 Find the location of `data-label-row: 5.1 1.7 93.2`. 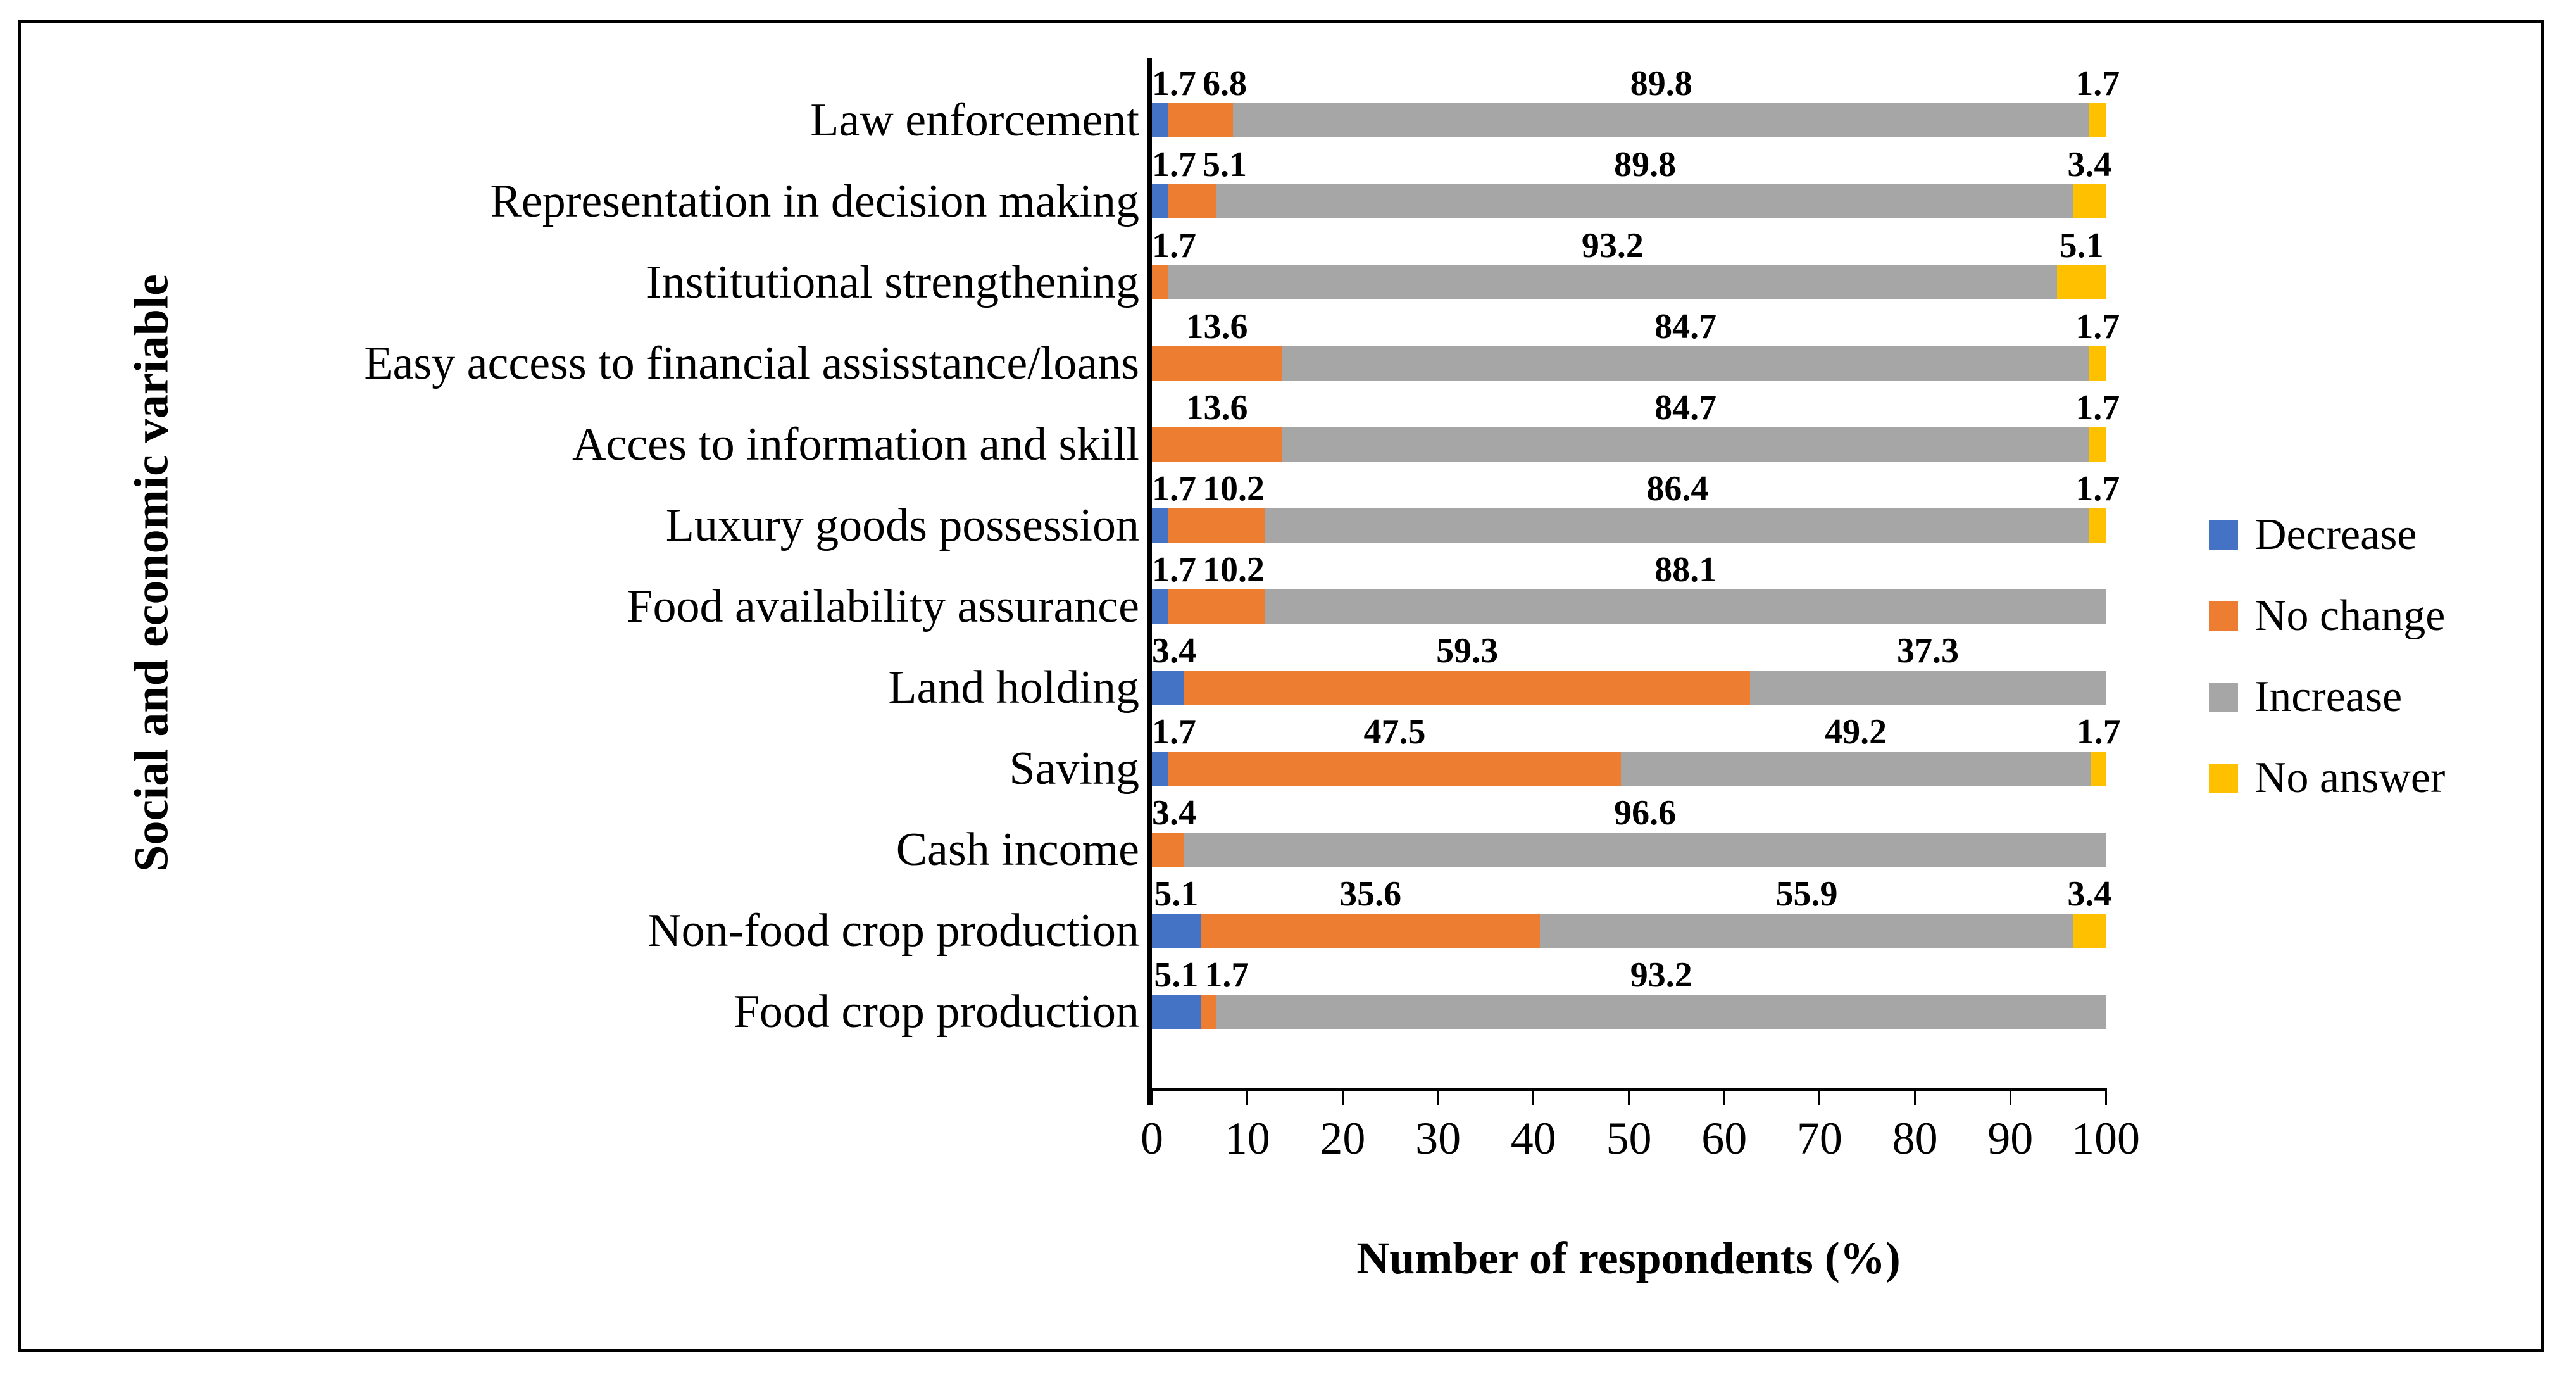

data-label-row: 5.1 1.7 93.2 is located at coordinates (1654, 974).